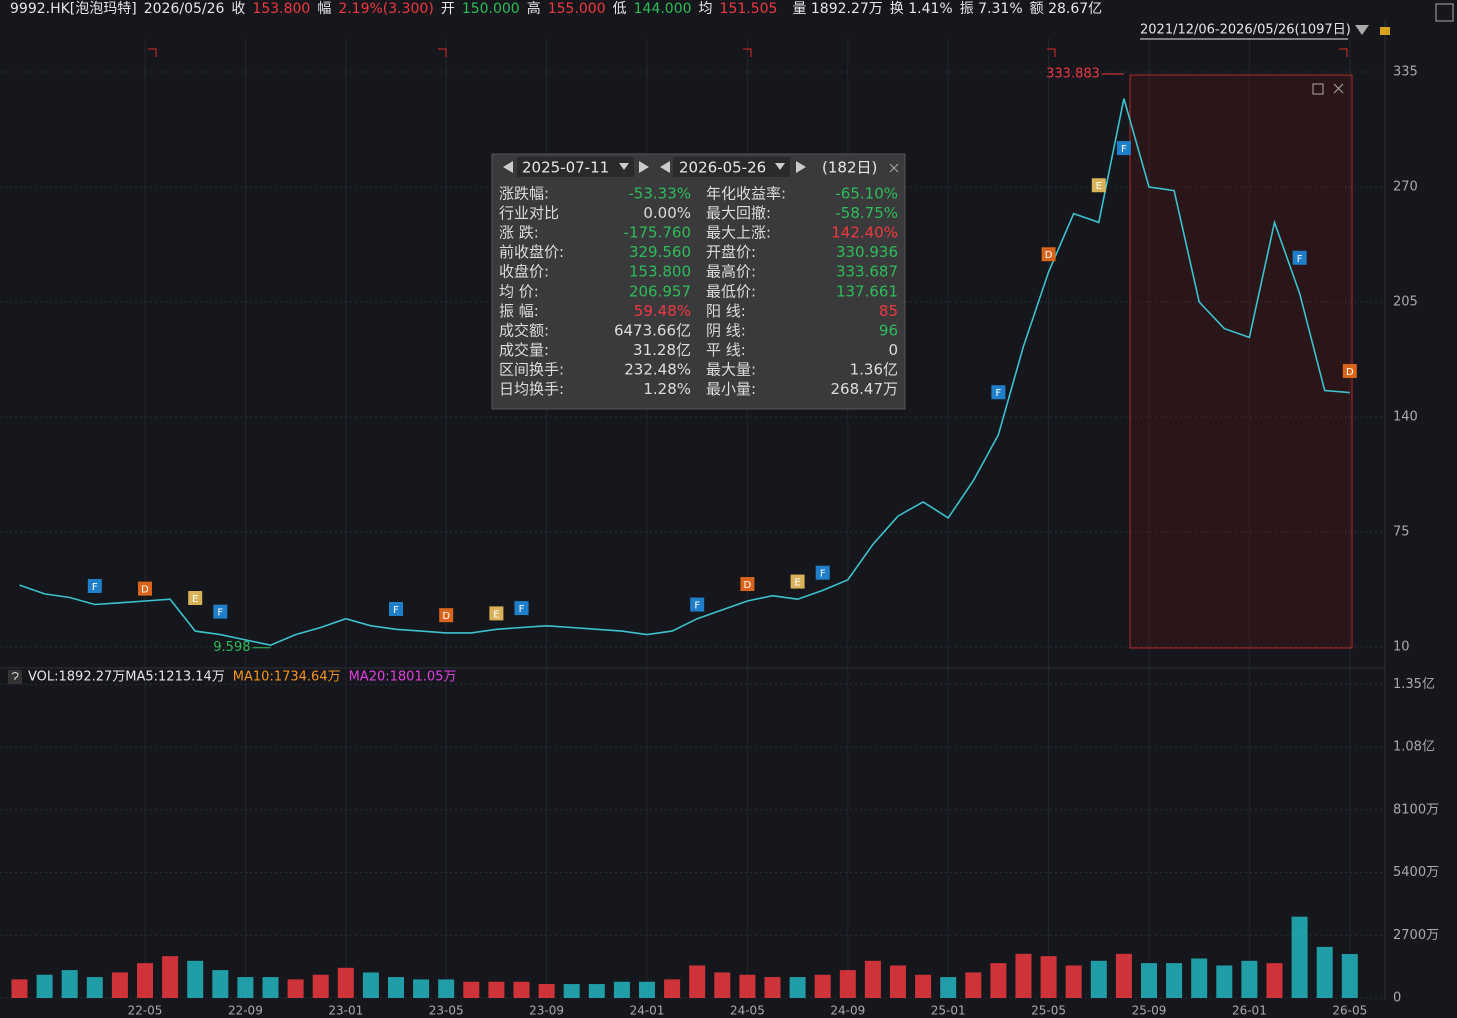  What do you see at coordinates (1416, 935) in the screenshot?
I see `y-tick-label: 2700万` at bounding box center [1416, 935].